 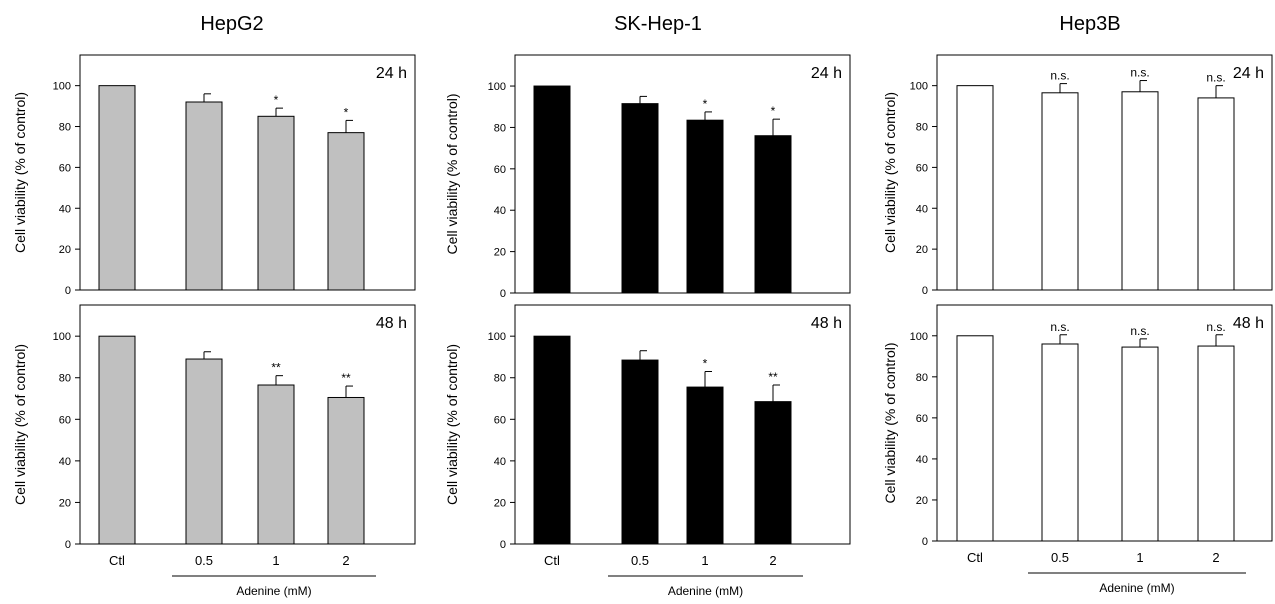 I want to click on column-title: HepG2, so click(x=231, y=24).